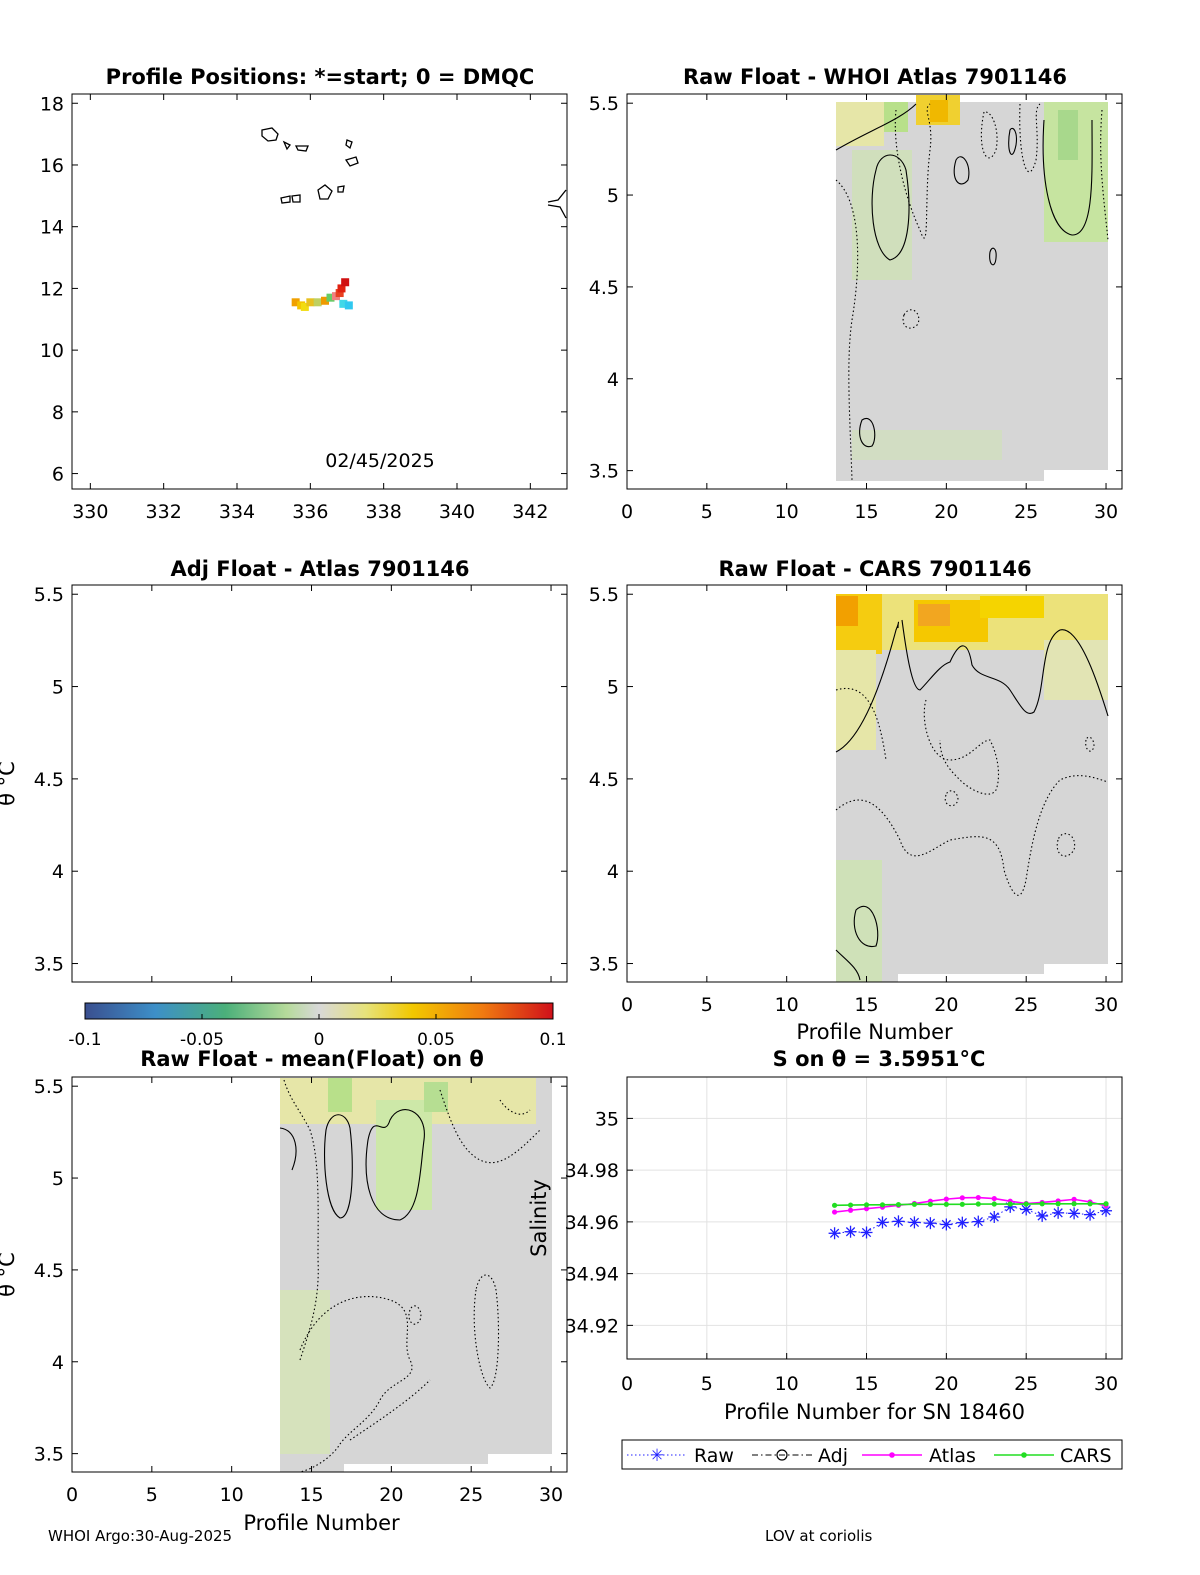 The height and width of the screenshot is (1575, 1200). I want to click on raw-atlas-ytick-label: 3.5, so click(604, 472).